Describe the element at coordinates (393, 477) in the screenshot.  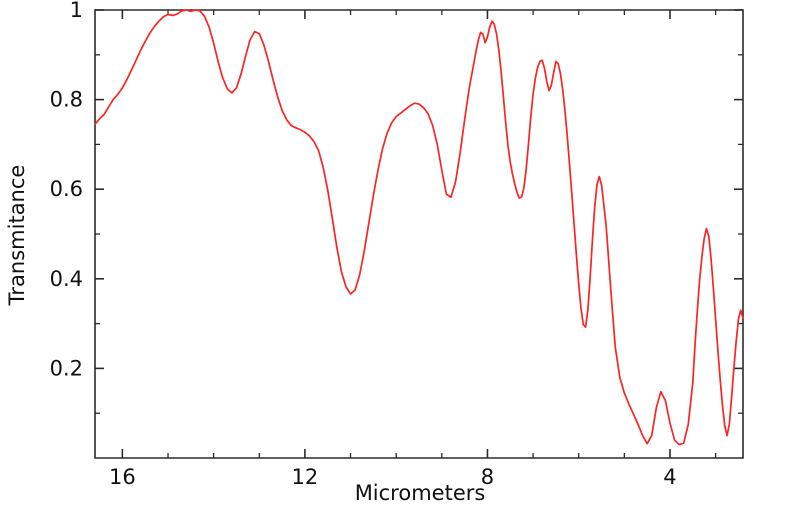
I see `x-axis-tick-labels: 16 12 8 4` at that location.